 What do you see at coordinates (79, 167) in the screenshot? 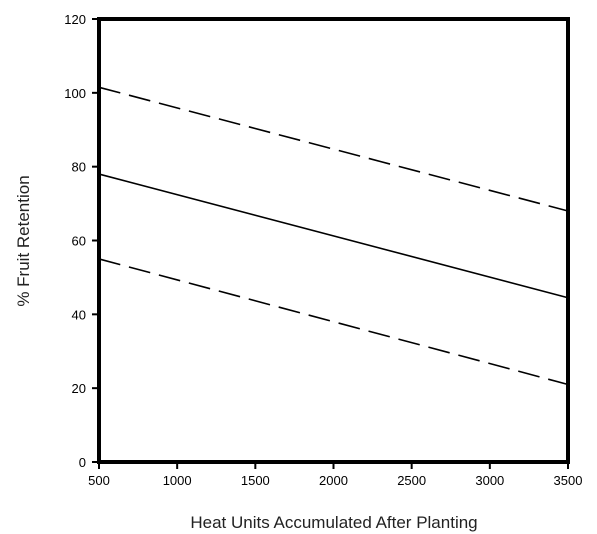
I see `y-tick-label: 80` at bounding box center [79, 167].